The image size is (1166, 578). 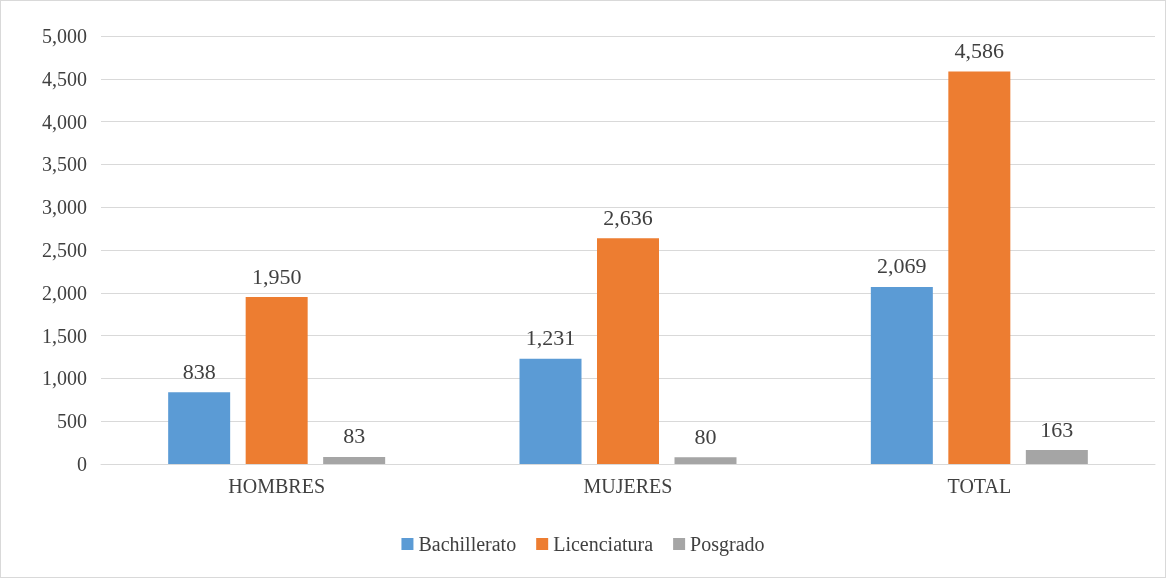 I want to click on data-label: 4,586, so click(x=979, y=50).